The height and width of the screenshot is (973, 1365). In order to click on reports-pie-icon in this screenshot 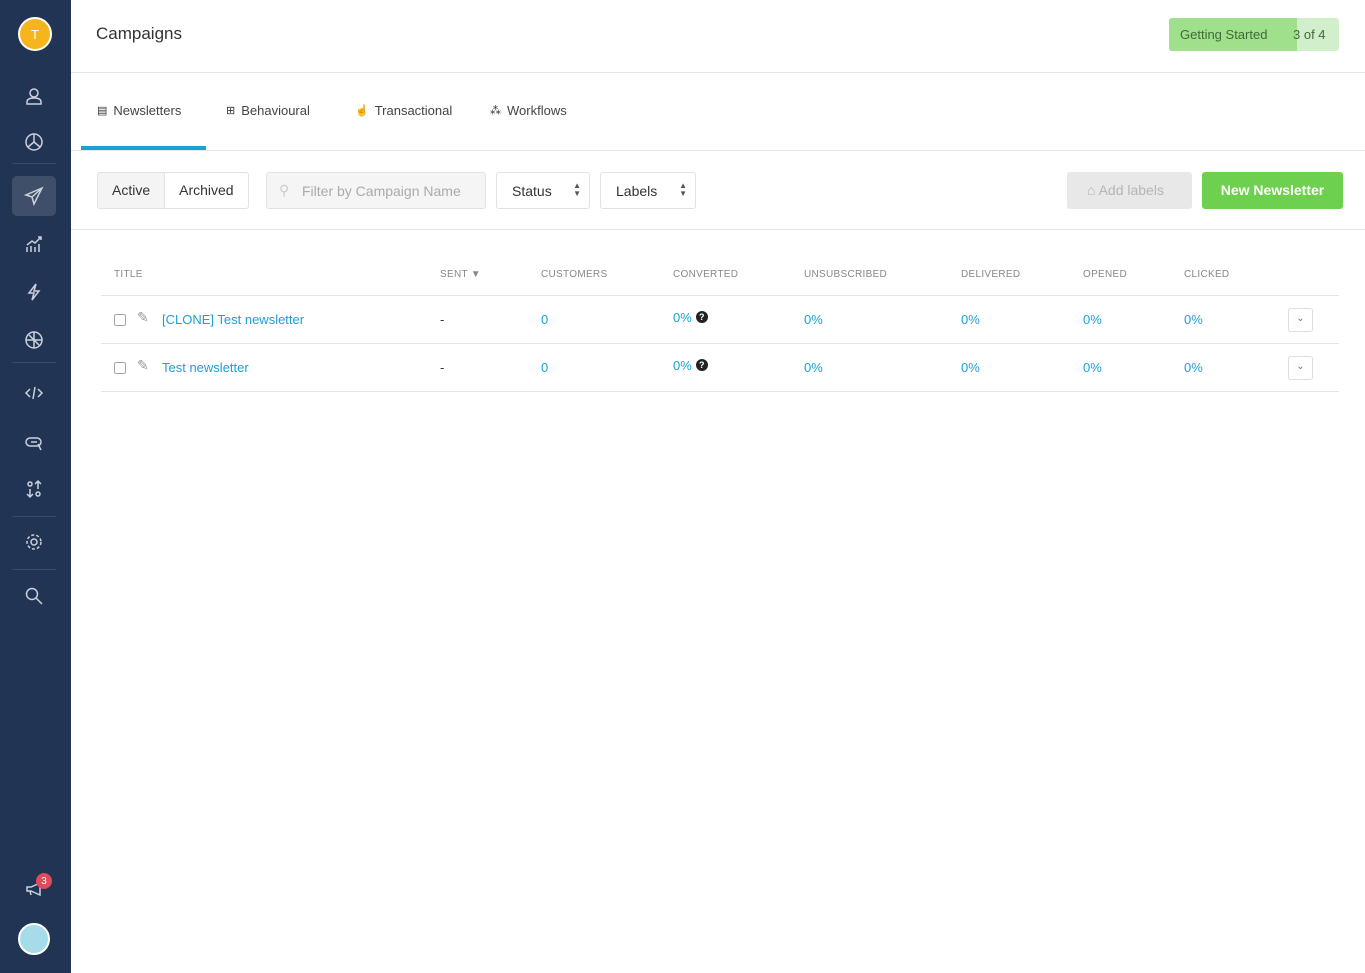, I will do `click(34, 142)`.